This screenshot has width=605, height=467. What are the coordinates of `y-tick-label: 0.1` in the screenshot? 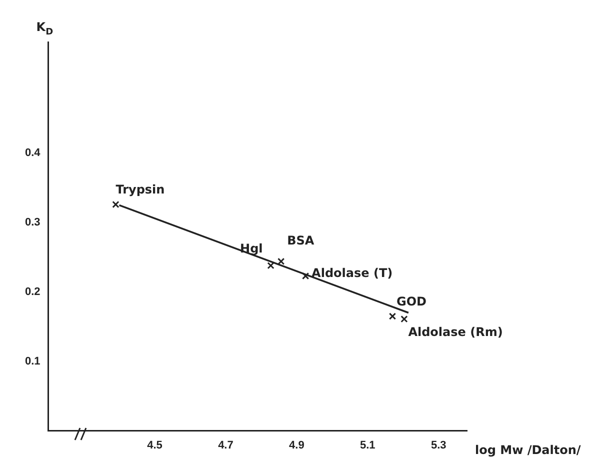 It's located at (32, 361).